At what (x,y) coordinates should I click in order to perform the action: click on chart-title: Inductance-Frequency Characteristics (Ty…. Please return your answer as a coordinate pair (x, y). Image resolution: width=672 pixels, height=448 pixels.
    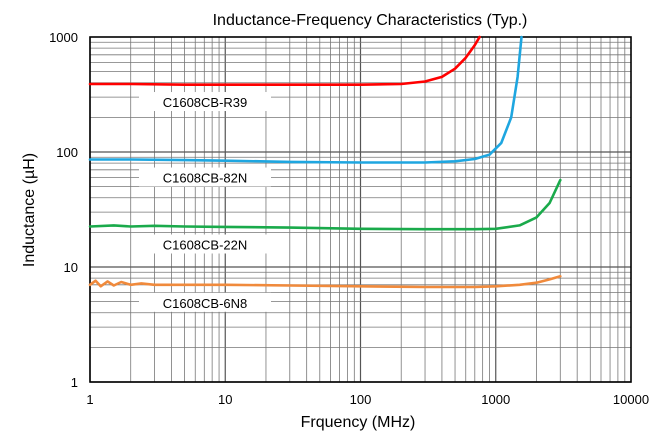
    Looking at the image, I should click on (370, 20).